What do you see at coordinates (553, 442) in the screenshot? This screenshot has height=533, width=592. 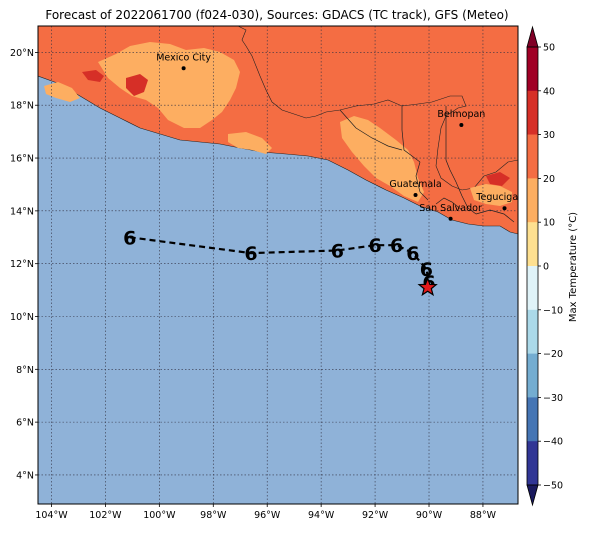 I see `colorbar-tick-label: −40` at bounding box center [553, 442].